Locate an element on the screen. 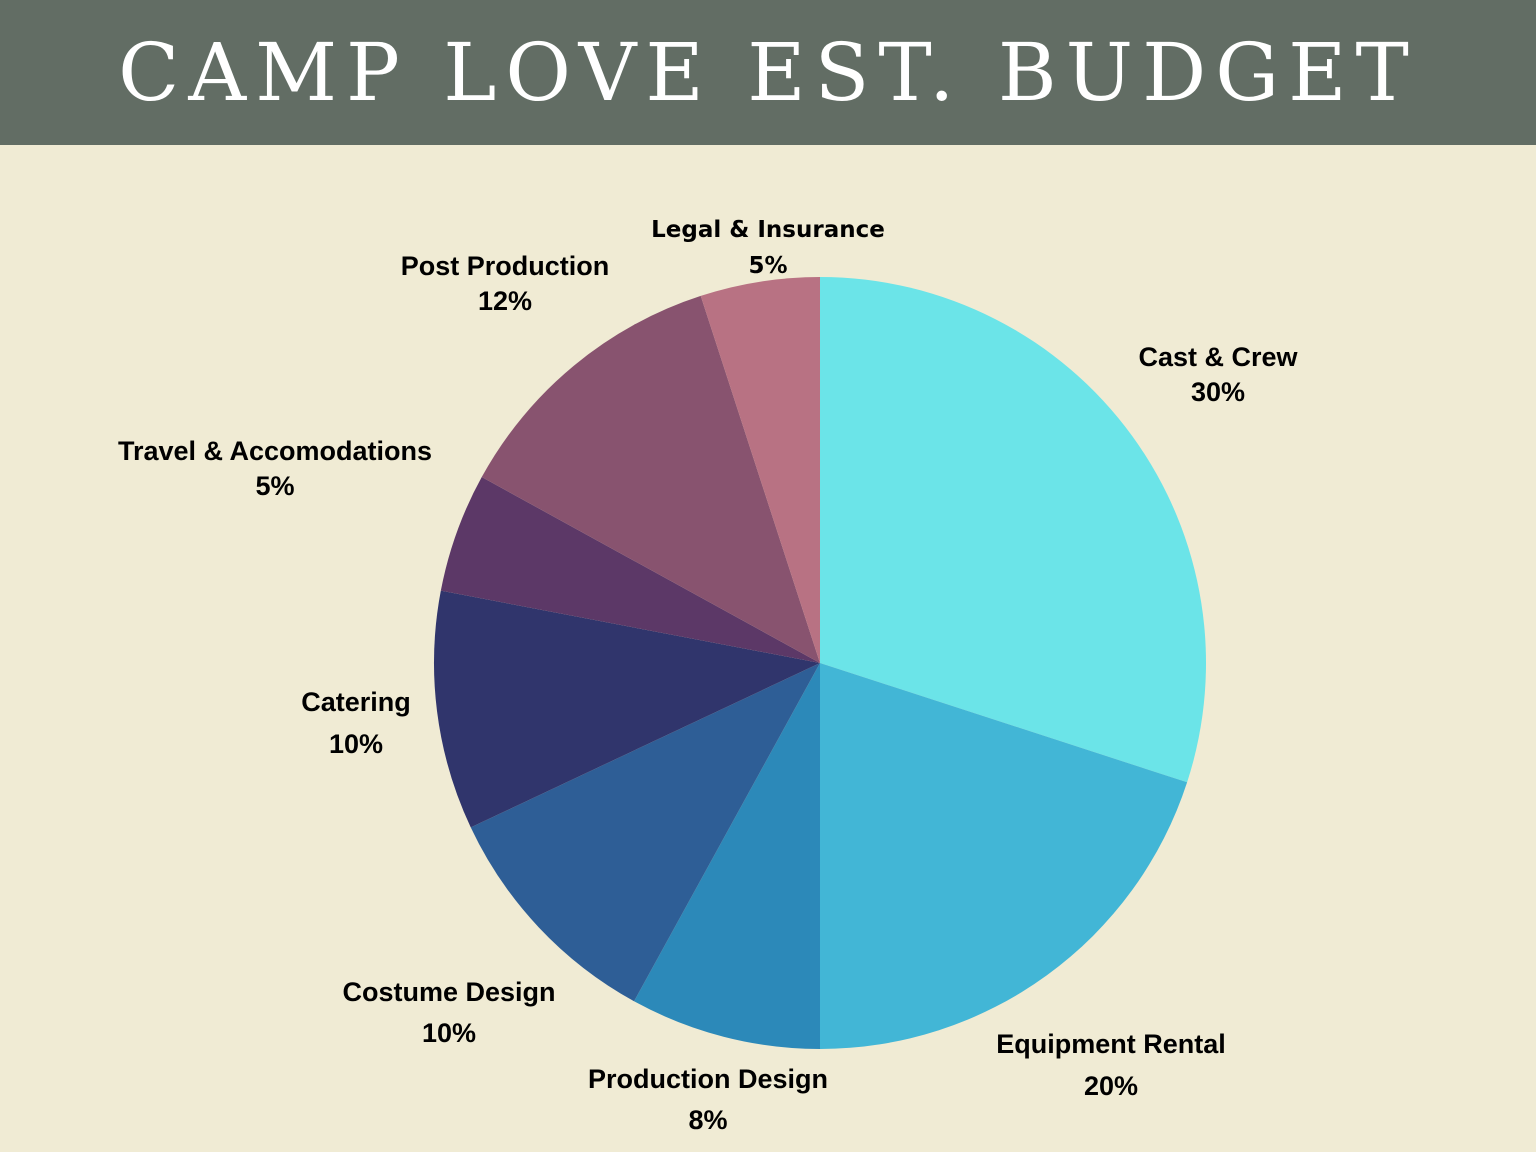  slice-value-catering: 10% is located at coordinates (356, 744).